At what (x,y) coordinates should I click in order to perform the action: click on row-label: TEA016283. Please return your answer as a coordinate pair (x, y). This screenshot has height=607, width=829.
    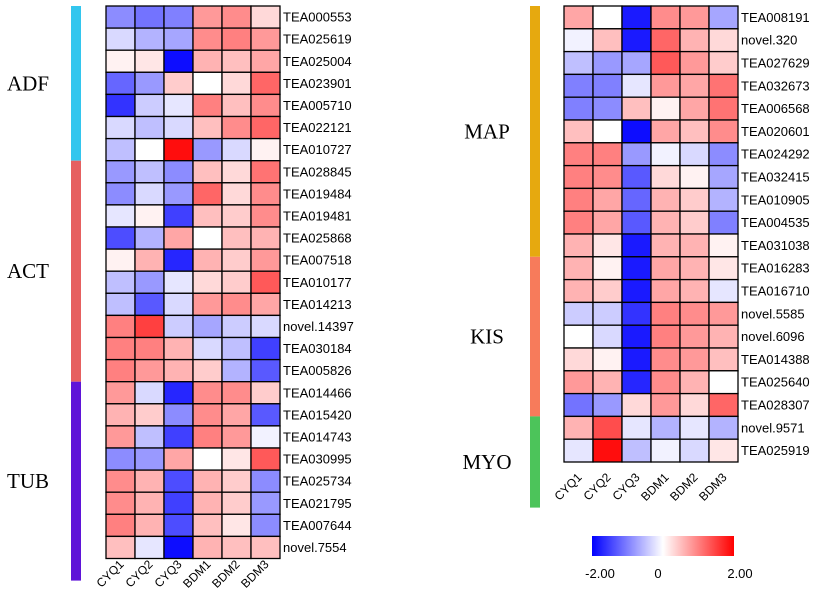
    Looking at the image, I should click on (775, 268).